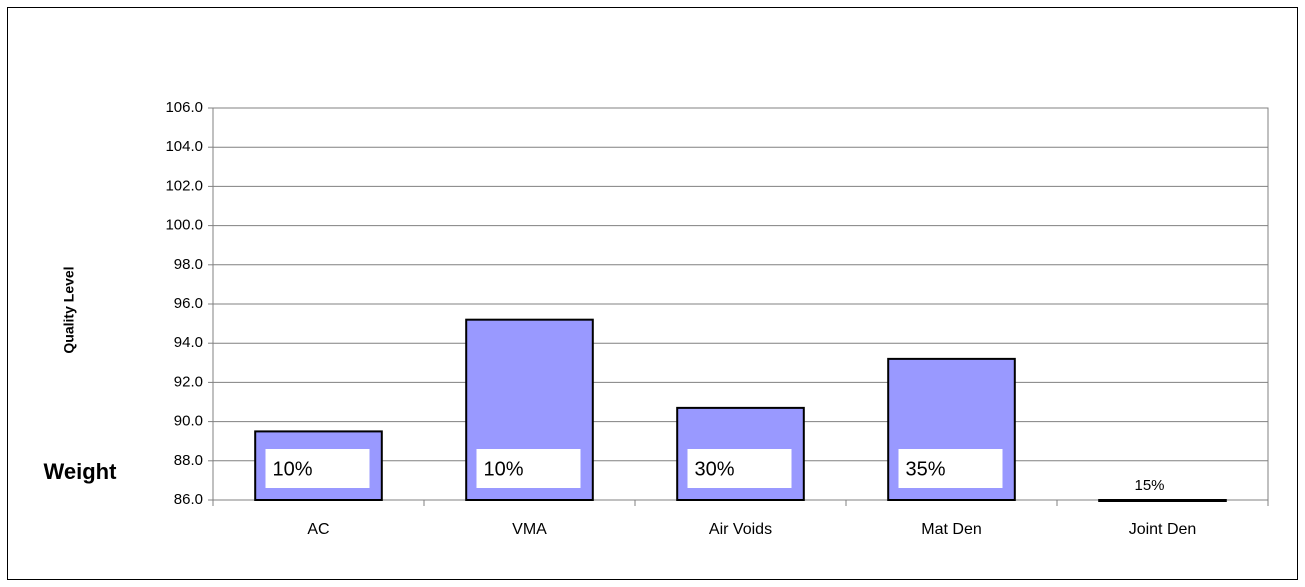 The width and height of the screenshot is (1305, 587). I want to click on y-tick-label: 102.0, so click(184, 185).